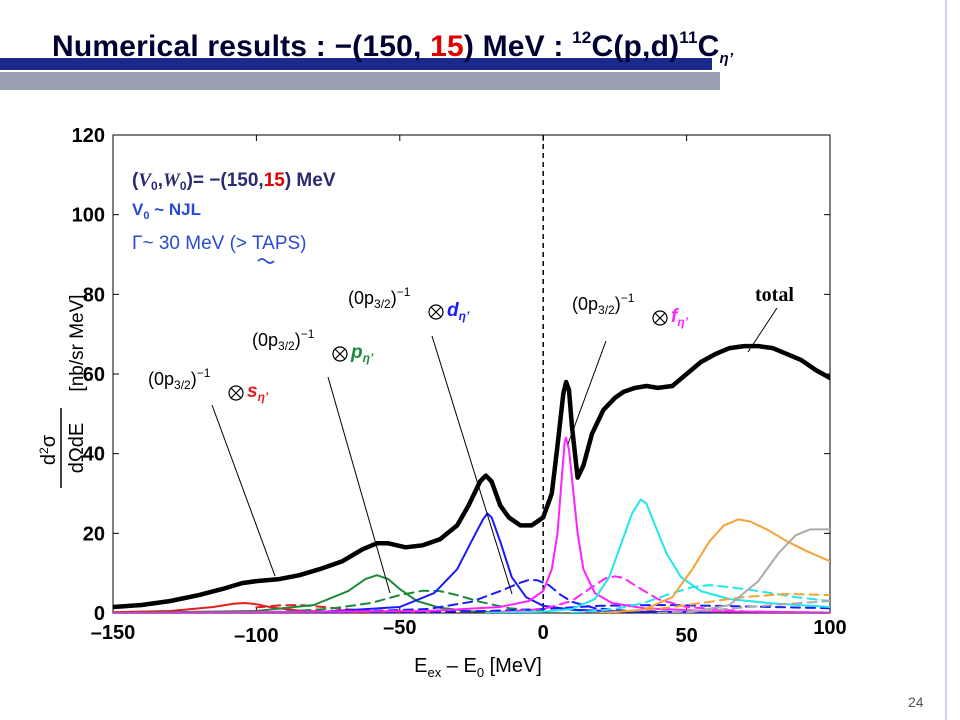 The width and height of the screenshot is (960, 720). I want to click on series-orange-dashed, so click(714, 602).